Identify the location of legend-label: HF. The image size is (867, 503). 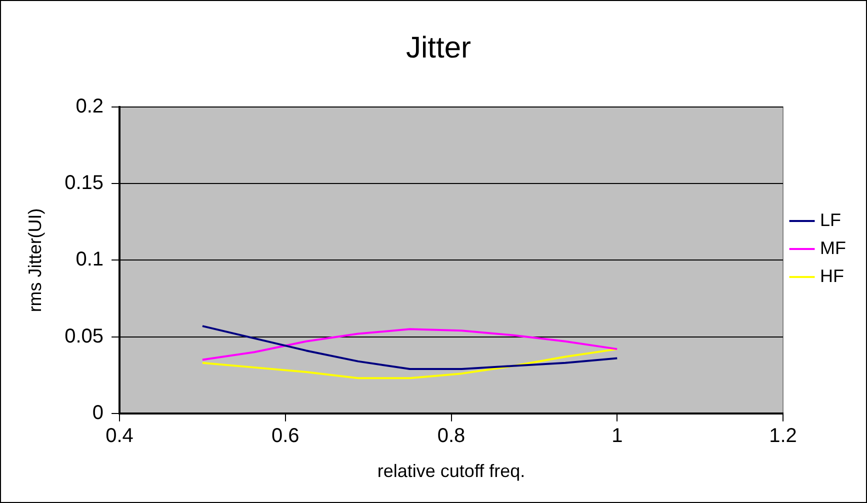
(832, 276).